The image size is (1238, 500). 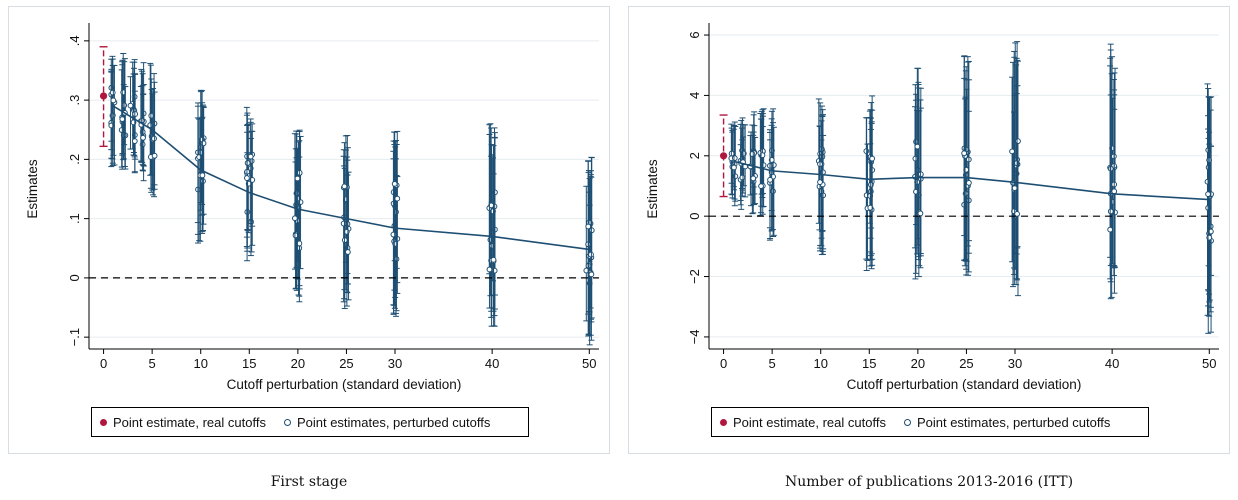 I want to click on x-tick-label: 10, so click(x=200, y=363).